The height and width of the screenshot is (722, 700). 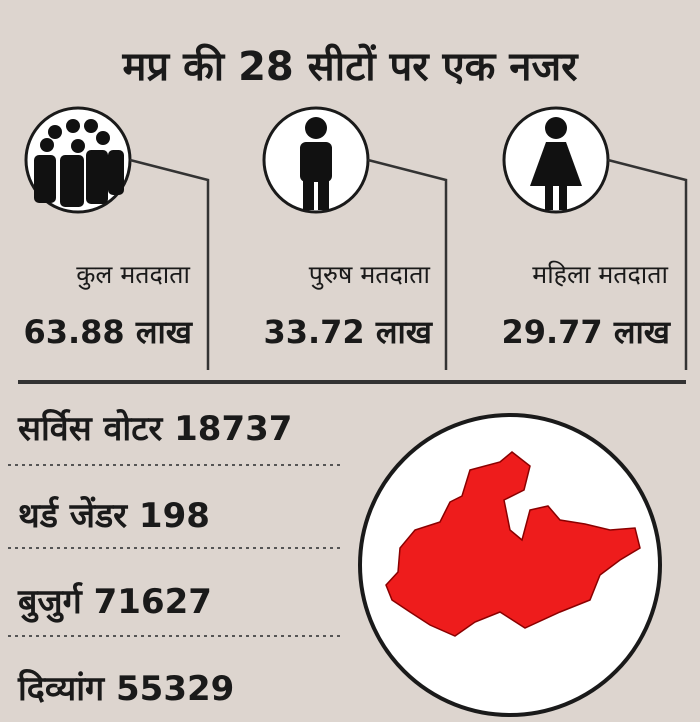 What do you see at coordinates (348, 332) in the screenshot?
I see `stat-value: 33.72 लाख` at bounding box center [348, 332].